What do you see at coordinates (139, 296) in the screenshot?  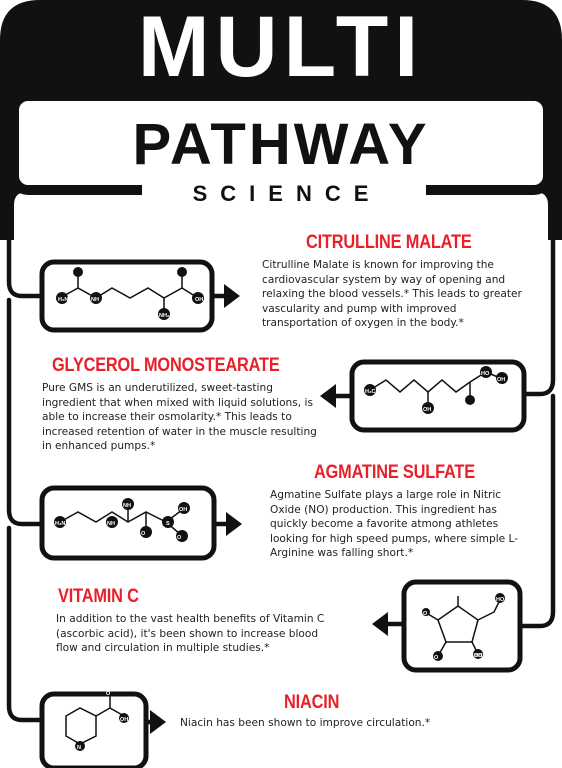 I see `molecule-box-citrulline` at bounding box center [139, 296].